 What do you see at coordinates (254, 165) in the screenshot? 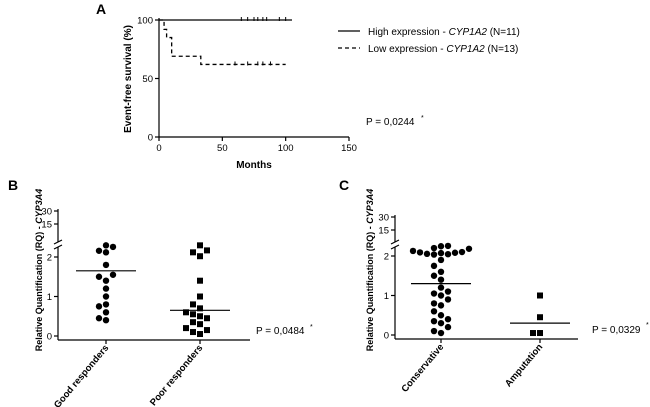
I see `a-x-axis-label: Months` at bounding box center [254, 165].